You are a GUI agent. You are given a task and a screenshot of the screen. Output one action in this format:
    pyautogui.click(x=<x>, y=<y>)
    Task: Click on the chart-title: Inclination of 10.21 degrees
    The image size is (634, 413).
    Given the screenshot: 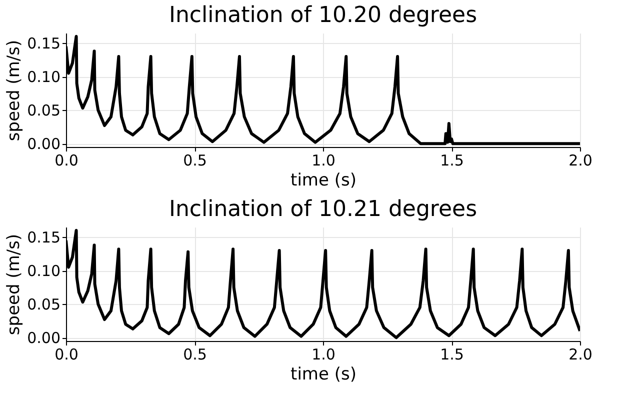 What is the action you would take?
    pyautogui.click(x=323, y=209)
    